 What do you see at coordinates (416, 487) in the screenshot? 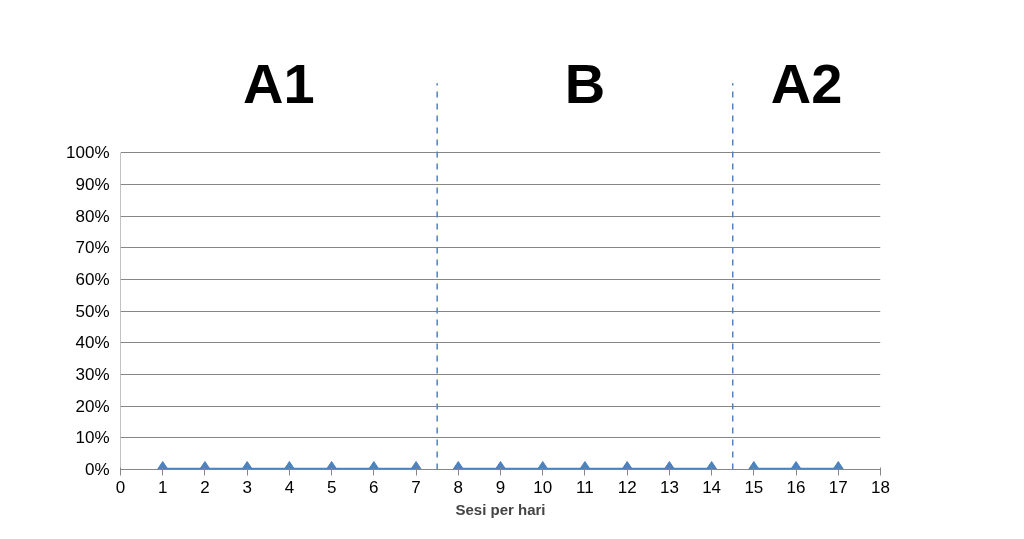
I see `x-tick-label: 7` at bounding box center [416, 487].